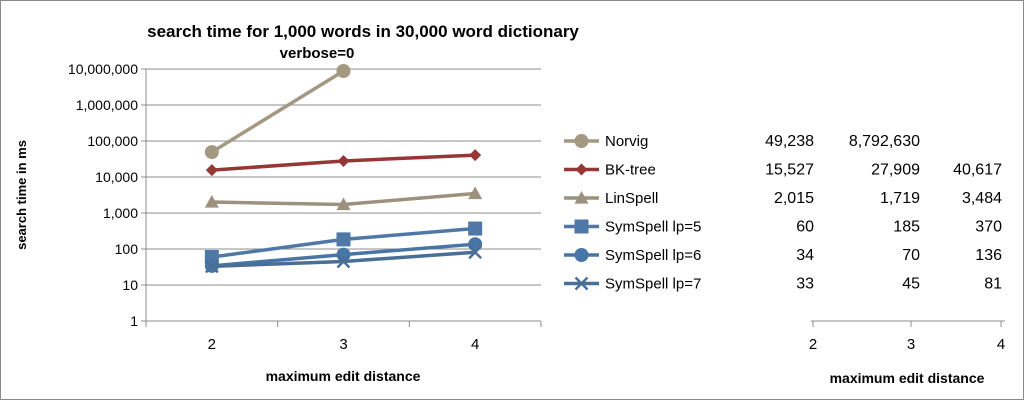 The height and width of the screenshot is (400, 1024). I want to click on data-table-cell: 3,484, so click(982, 198).